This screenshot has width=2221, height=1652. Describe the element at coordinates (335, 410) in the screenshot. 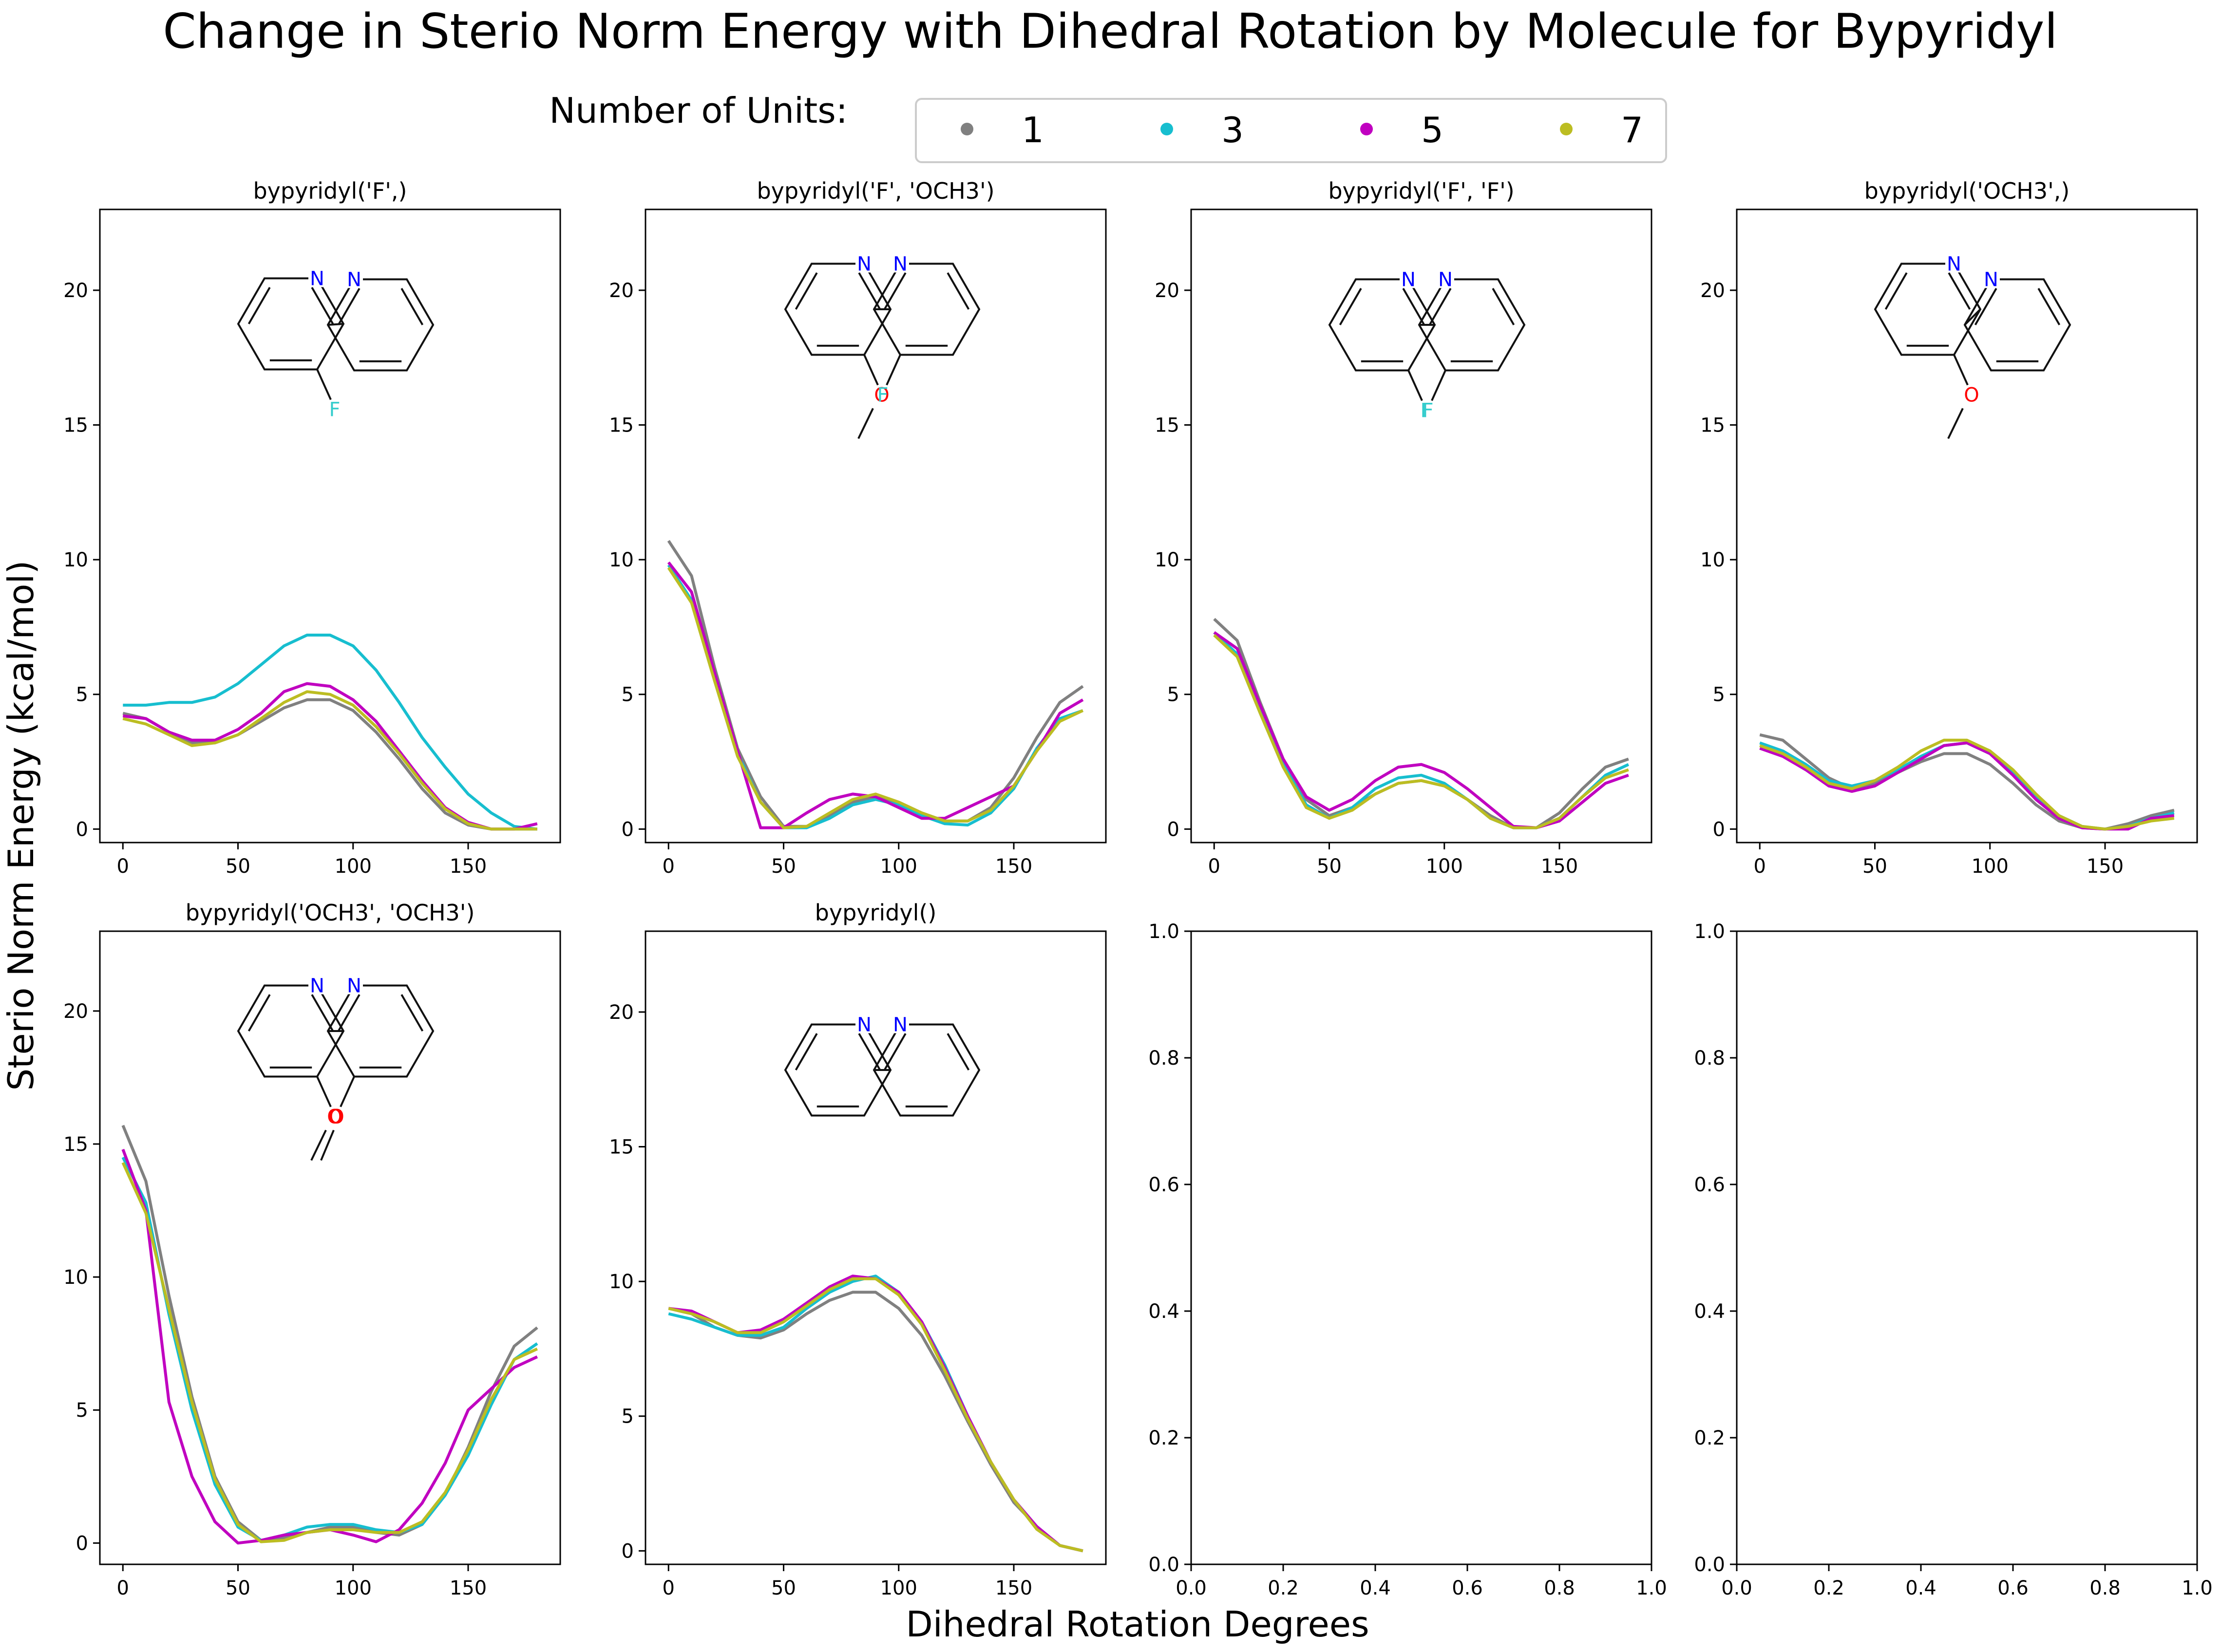

I see `fluorine-label: F` at that location.